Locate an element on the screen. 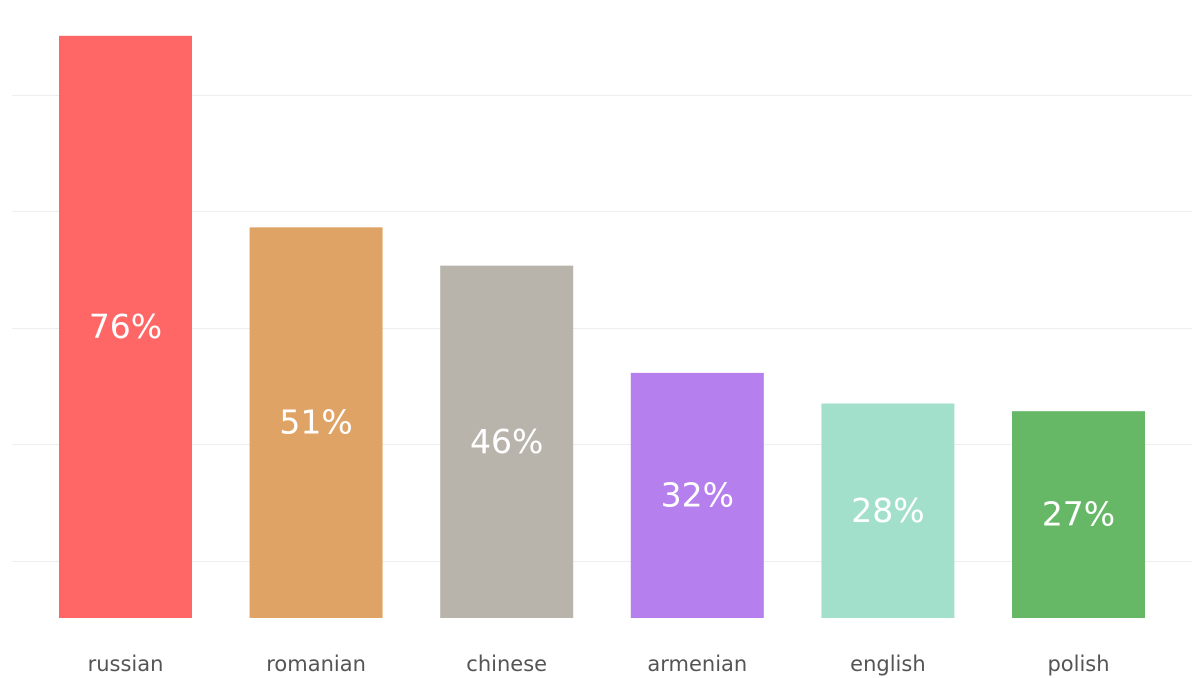 This screenshot has width=1200, height=678. value-label-armenian: 32% is located at coordinates (697, 494).